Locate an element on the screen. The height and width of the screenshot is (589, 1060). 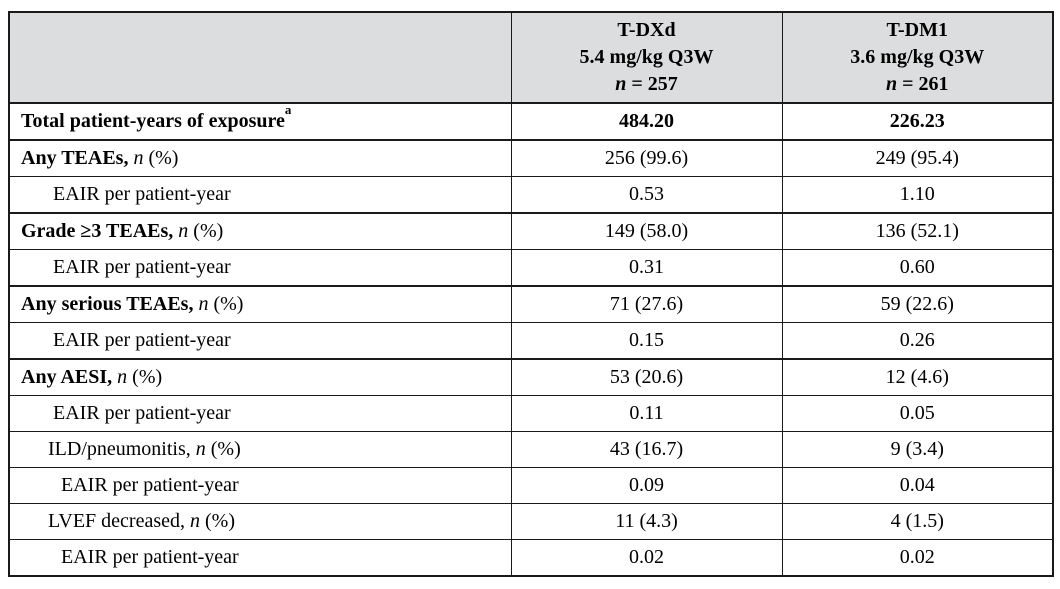
tdm1-dose: 3.6 mg/kg Q3W is located at coordinates (917, 57).